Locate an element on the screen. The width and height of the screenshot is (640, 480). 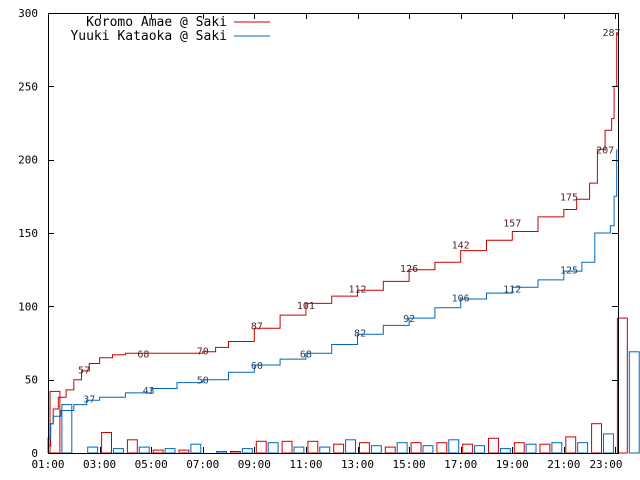
y-tick-label: 50 is located at coordinates (31, 380).